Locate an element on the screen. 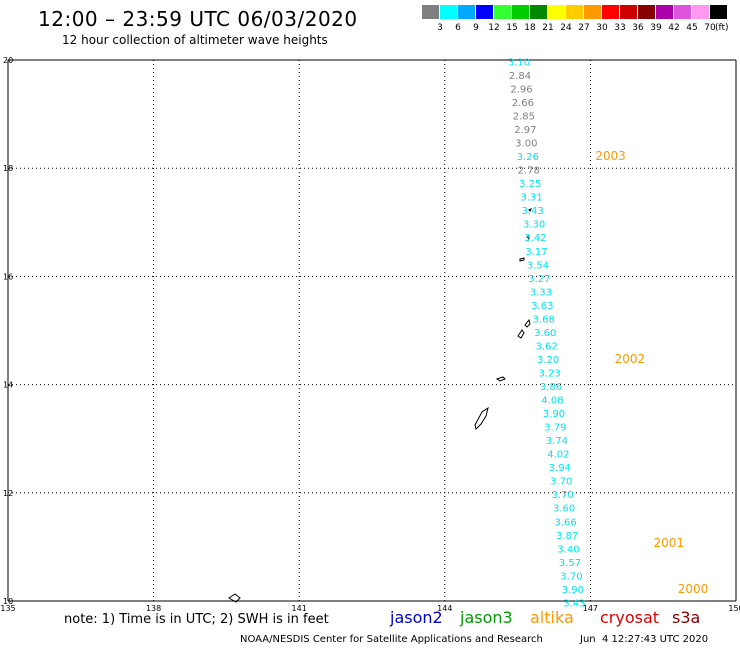 This screenshot has height=650, width=740. swh-value: 3.30 is located at coordinates (534, 225).